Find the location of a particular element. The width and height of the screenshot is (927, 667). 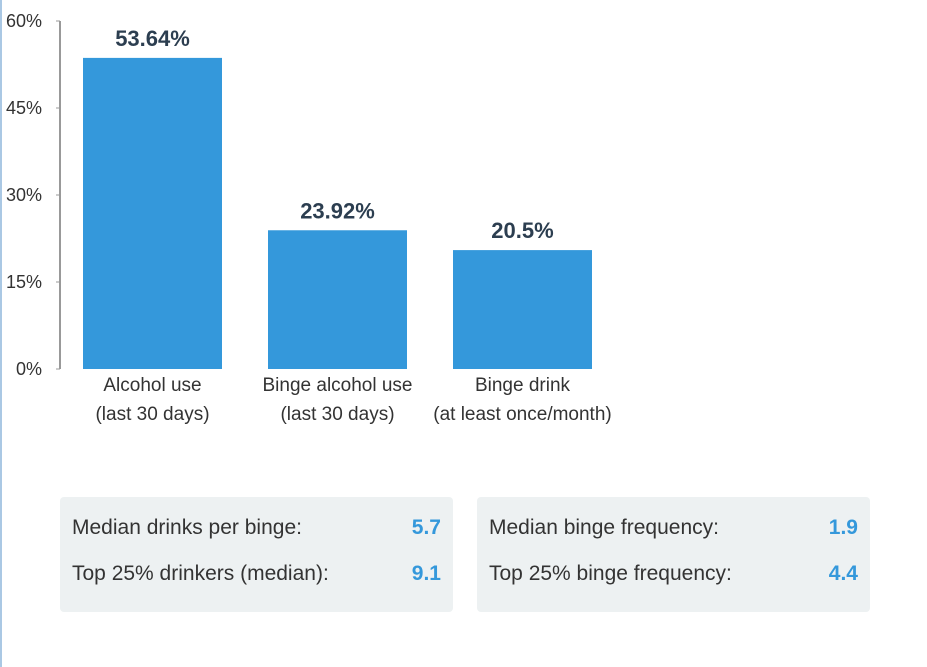

y-tick-label: 30% is located at coordinates (24, 195).